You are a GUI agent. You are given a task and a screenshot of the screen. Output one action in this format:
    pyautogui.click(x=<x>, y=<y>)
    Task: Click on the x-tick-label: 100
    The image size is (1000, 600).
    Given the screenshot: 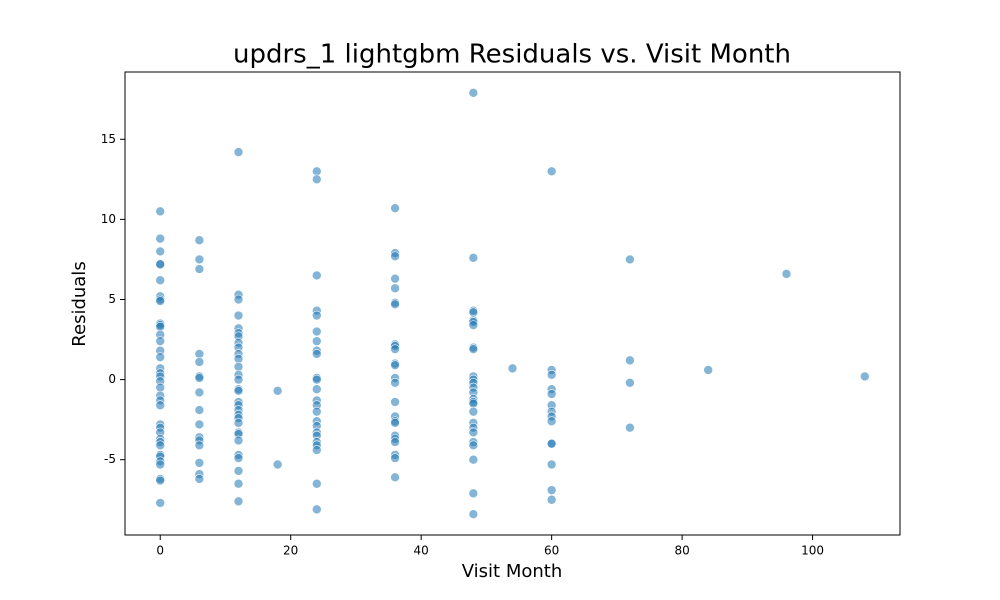 What is the action you would take?
    pyautogui.click(x=812, y=551)
    